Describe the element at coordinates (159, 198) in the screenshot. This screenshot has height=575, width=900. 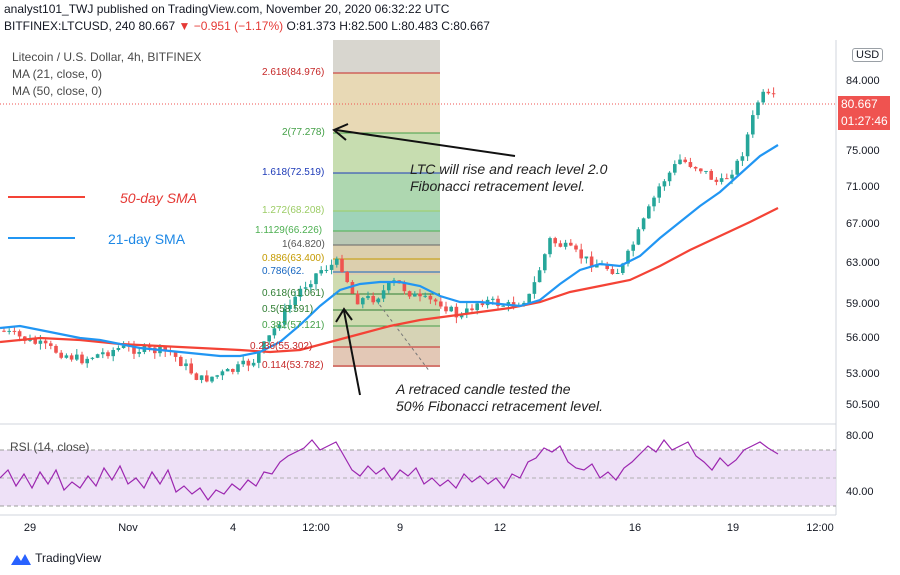
I see `sma50-label: 50-day SMA` at that location.